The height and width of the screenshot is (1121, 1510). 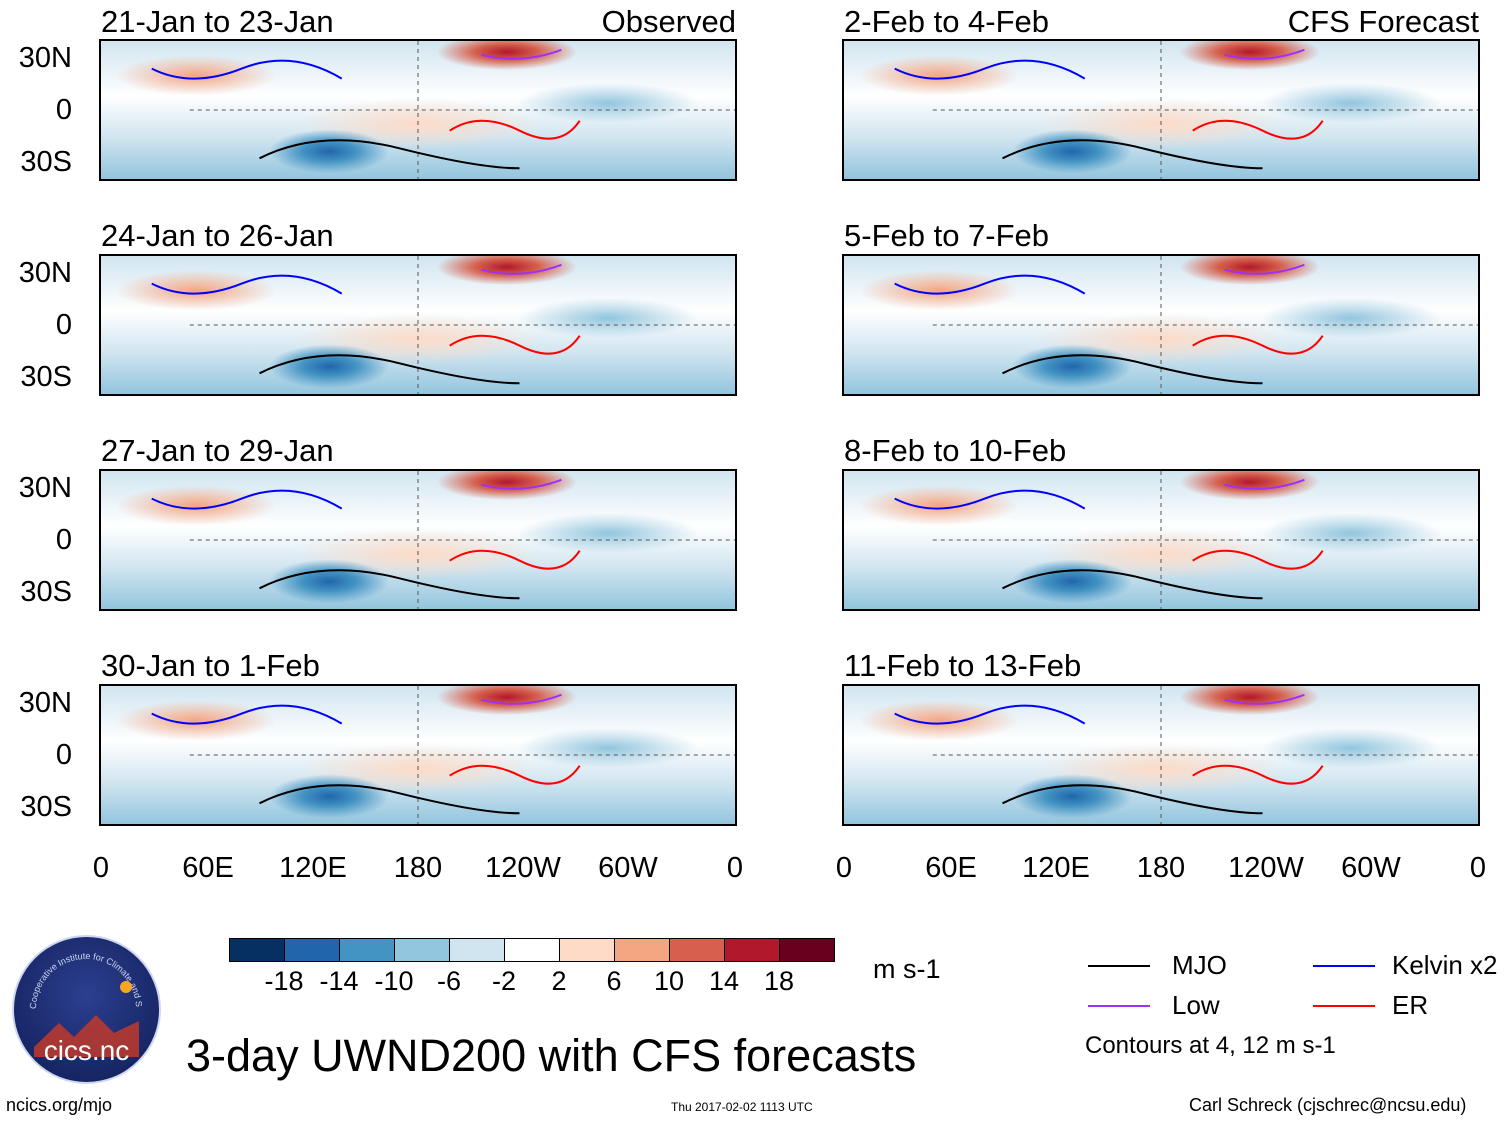 I want to click on colorbar-tick-label: -6, so click(x=449, y=981).